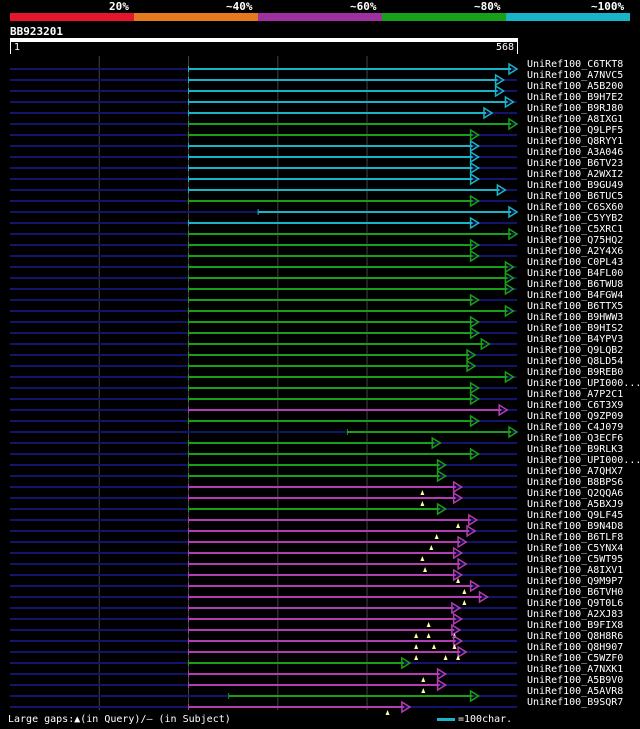 This screenshot has width=640, height=729. I want to click on hit-label: UniRef100_C5YNX4, so click(575, 548).